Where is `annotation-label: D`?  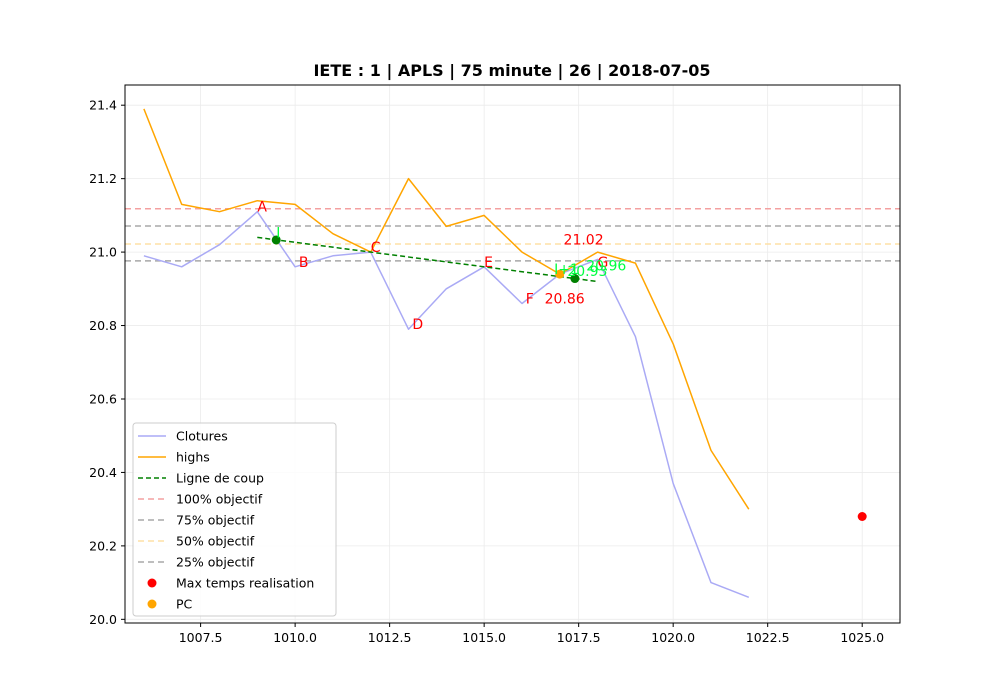
annotation-label: D is located at coordinates (417, 325).